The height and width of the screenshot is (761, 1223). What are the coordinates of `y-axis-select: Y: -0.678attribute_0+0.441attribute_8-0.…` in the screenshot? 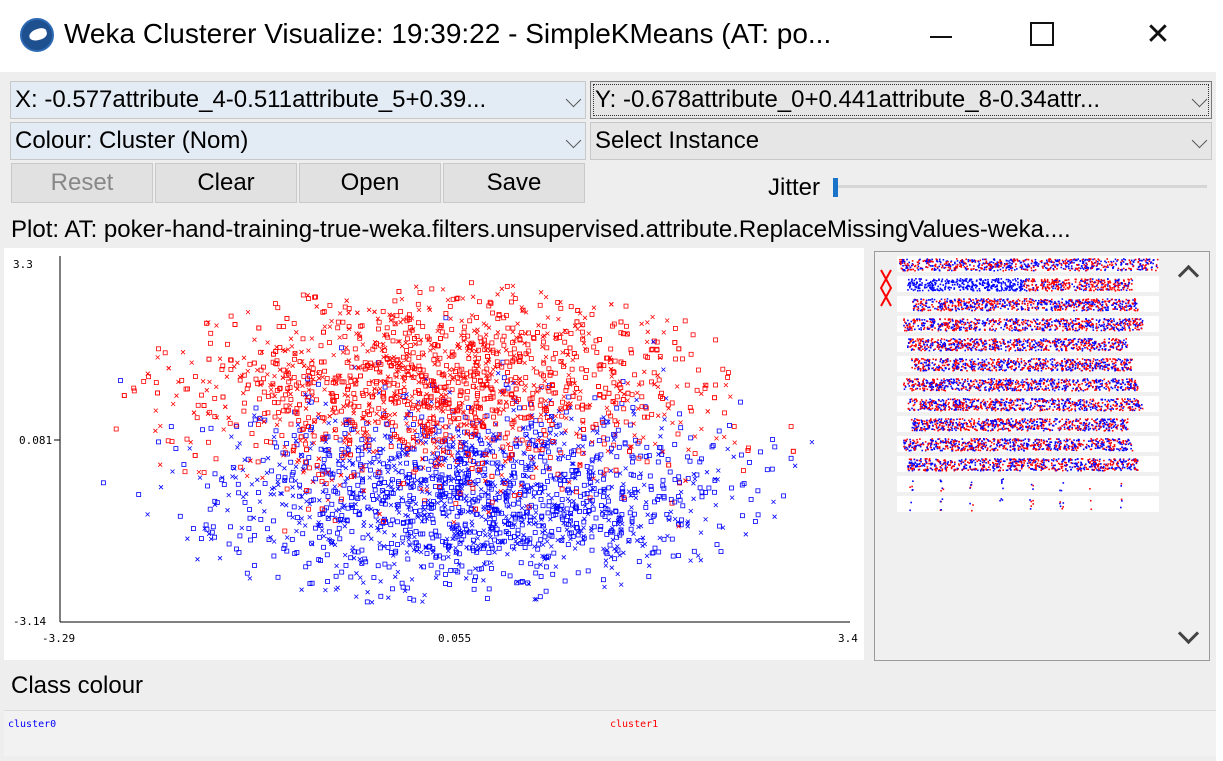 It's located at (901, 100).